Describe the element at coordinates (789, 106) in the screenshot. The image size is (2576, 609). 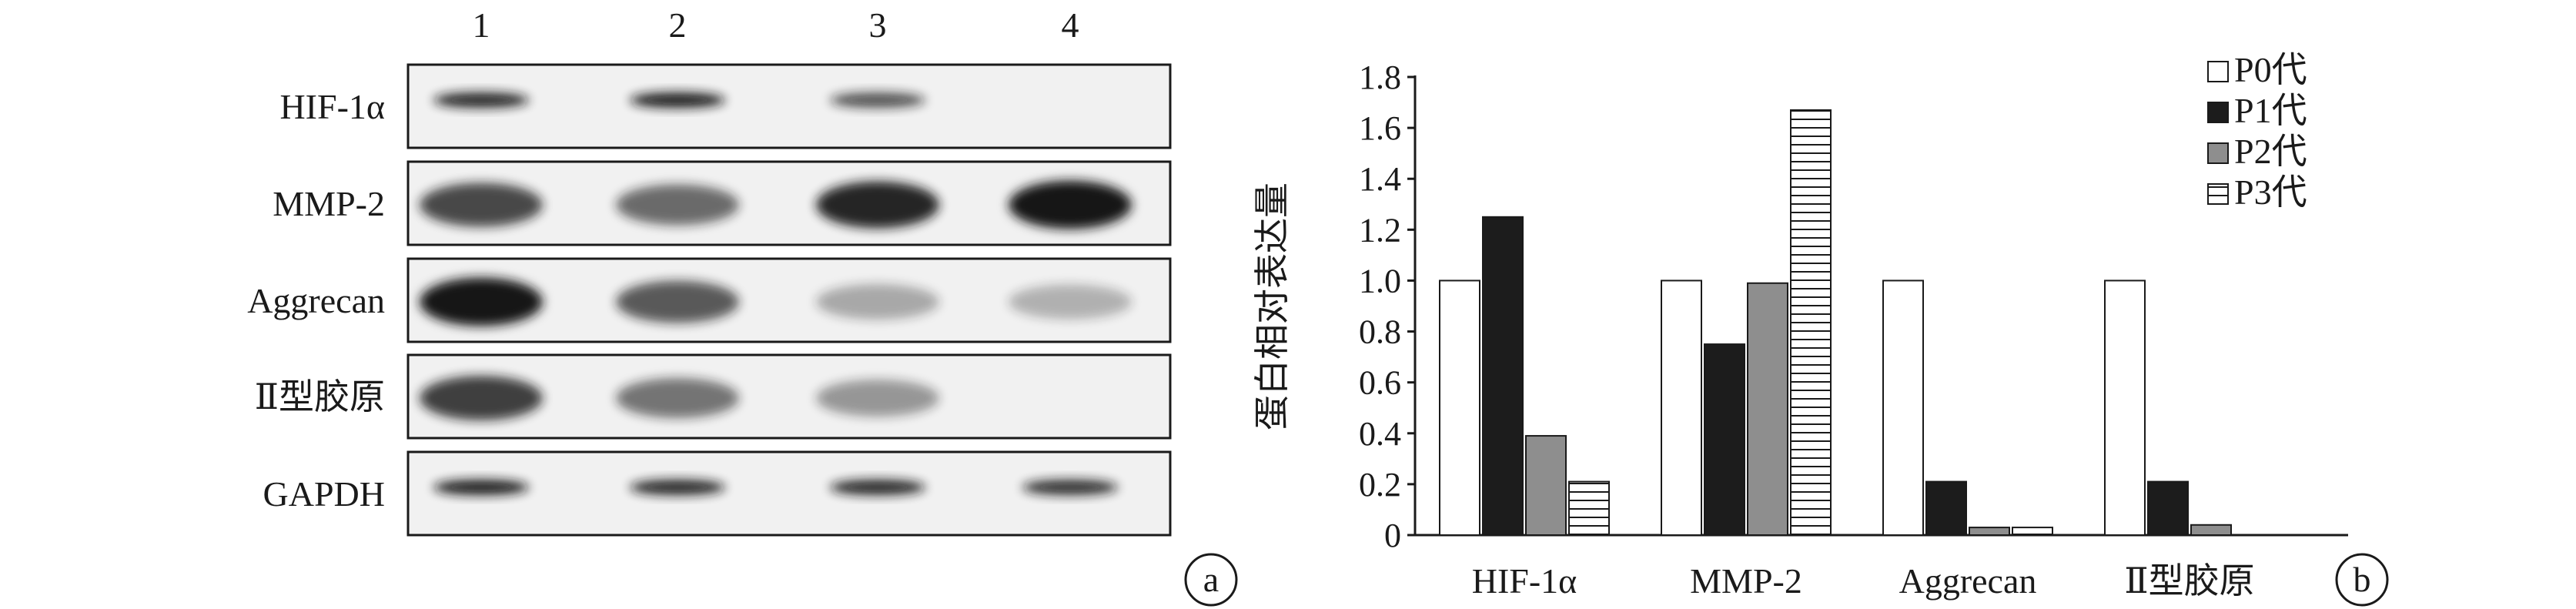
I see `blot-strip` at that location.